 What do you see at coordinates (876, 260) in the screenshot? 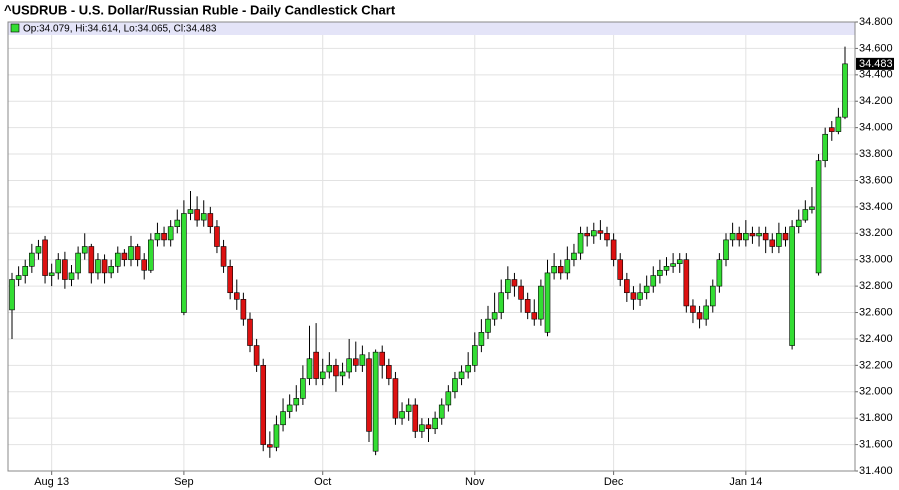
I see `y-tick-label: 33.000` at bounding box center [876, 260].